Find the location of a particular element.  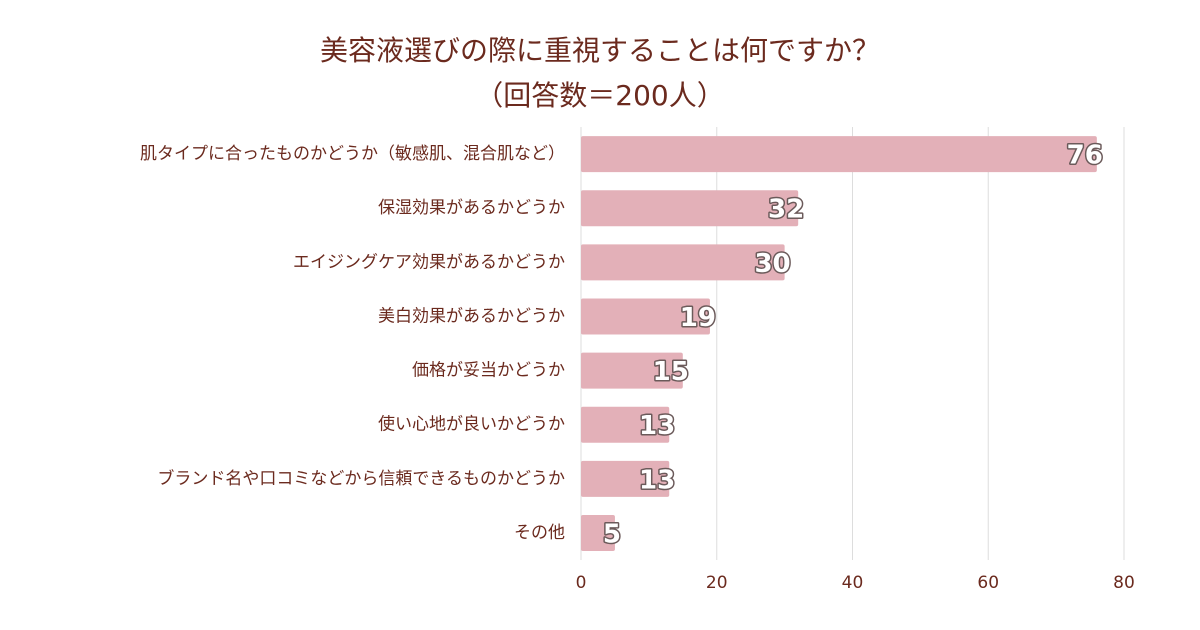

x-tick-label: 60 is located at coordinates (988, 583).